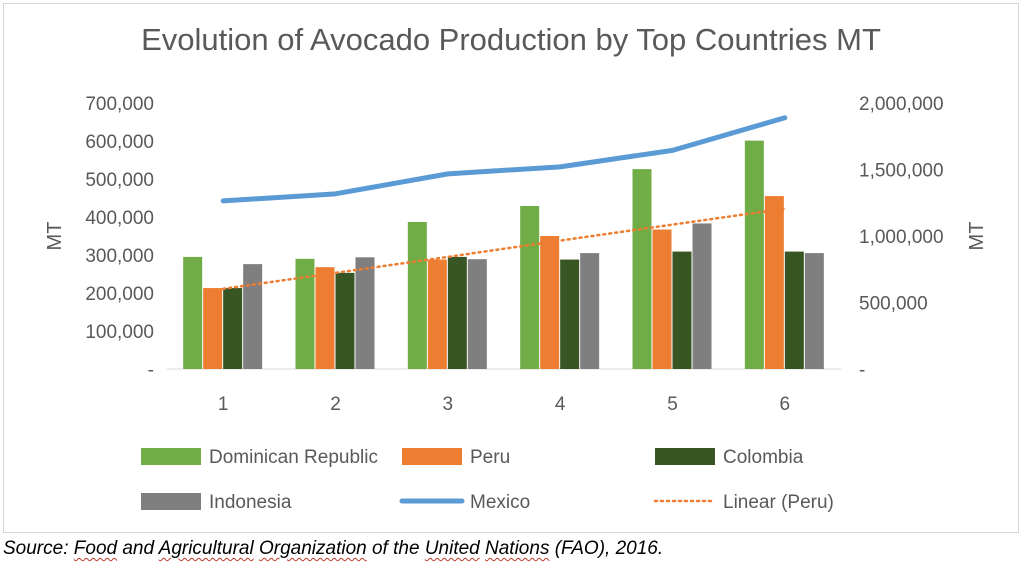  What do you see at coordinates (785, 404) in the screenshot?
I see `x-tick-label: 6` at bounding box center [785, 404].